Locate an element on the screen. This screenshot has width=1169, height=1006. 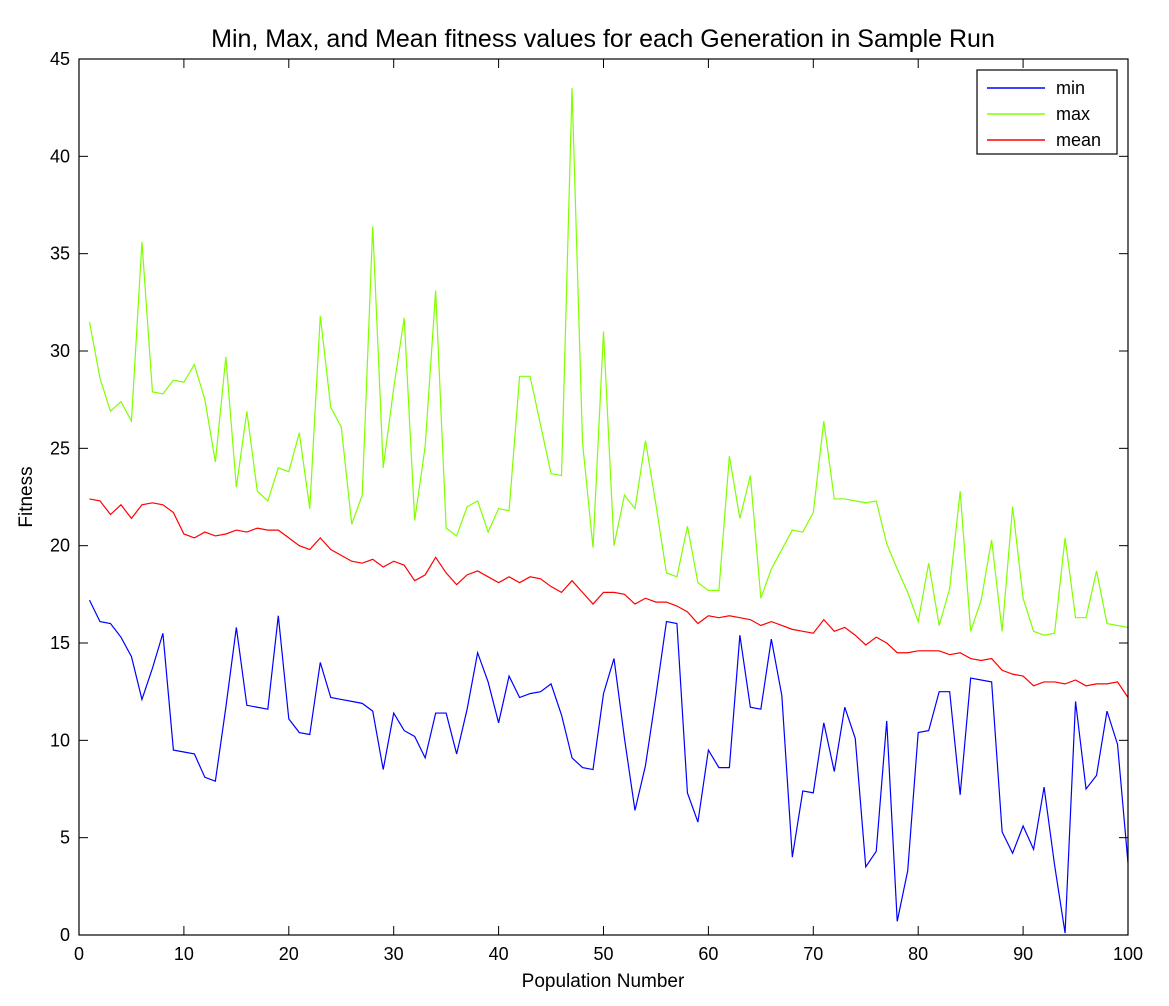
y-tick-label: 15 is located at coordinates (60, 643).